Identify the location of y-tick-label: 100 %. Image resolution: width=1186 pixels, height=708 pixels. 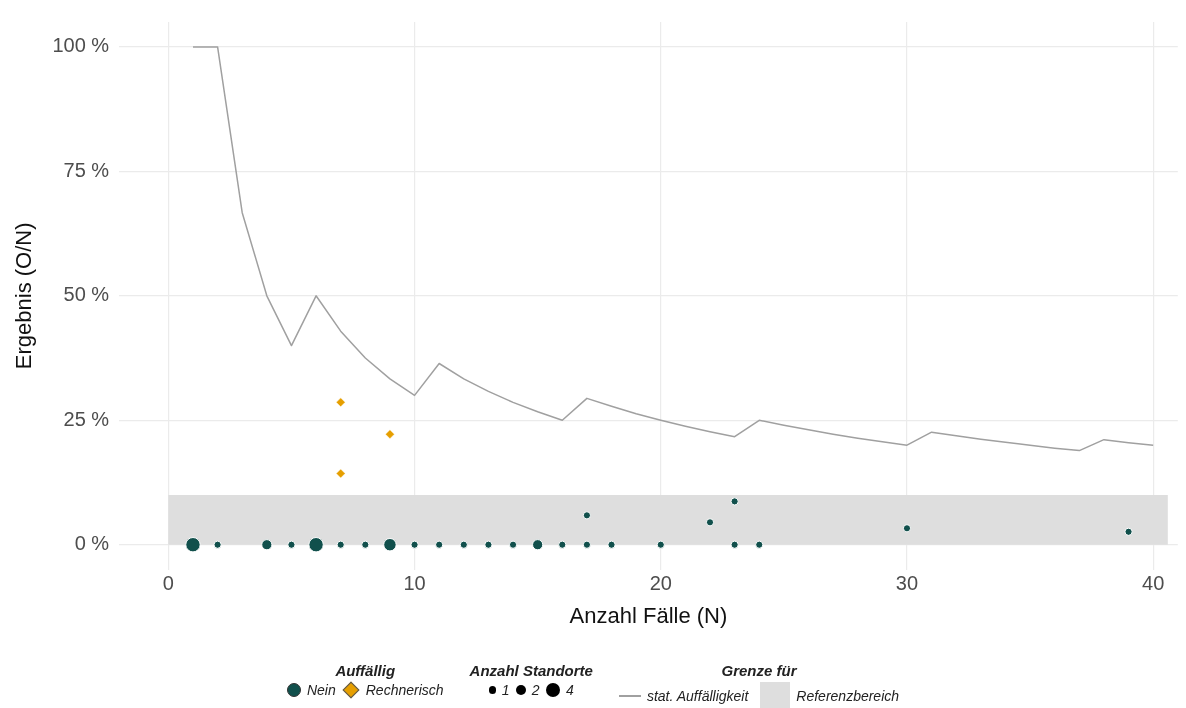
(81, 45).